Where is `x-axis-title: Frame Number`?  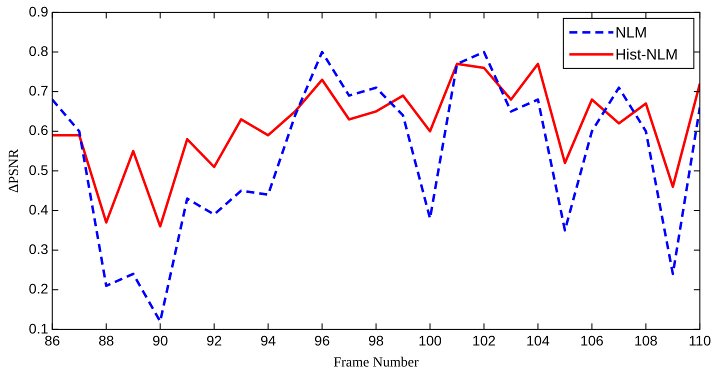 x-axis-title: Frame Number is located at coordinates (376, 362).